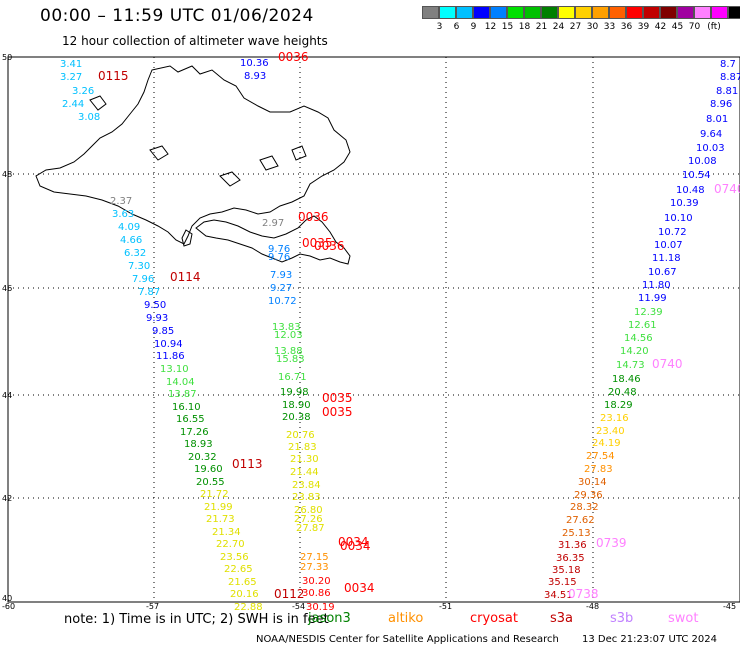 The width and height of the screenshot is (740, 650). I want to click on wave-height-value: 27.83, so click(598, 469).